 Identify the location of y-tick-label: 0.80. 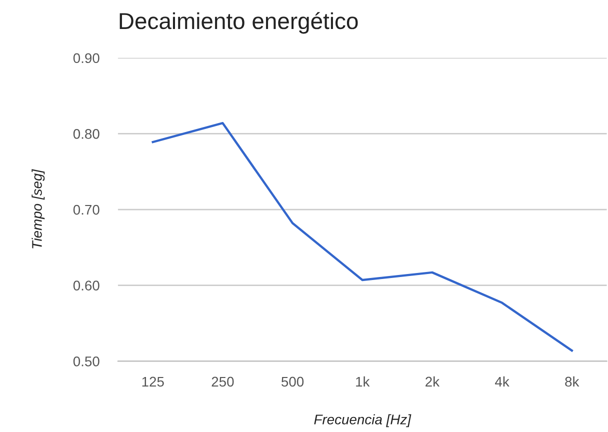
(86, 134).